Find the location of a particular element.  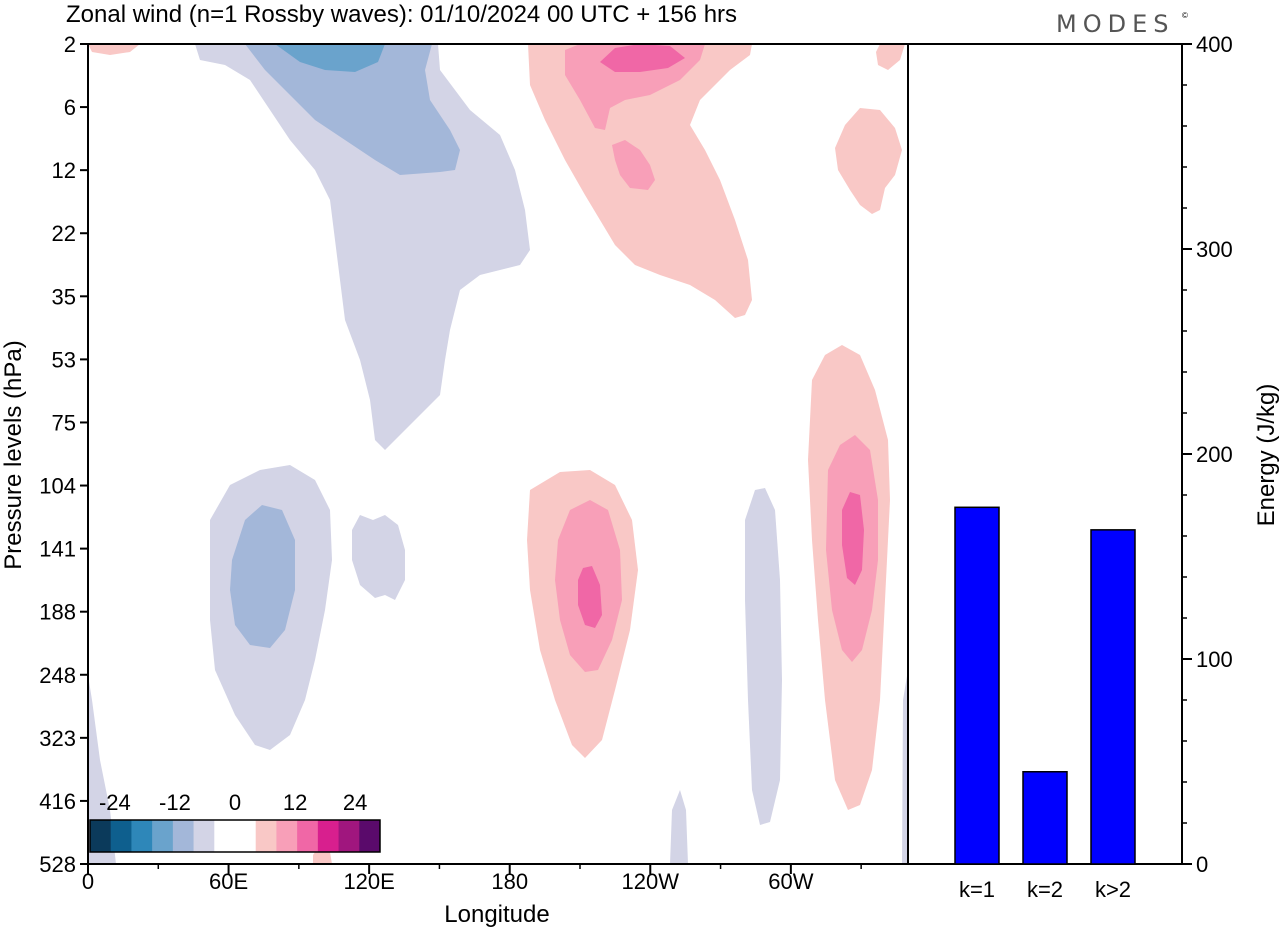

energy-tick-label: 0 is located at coordinates (1202, 864).